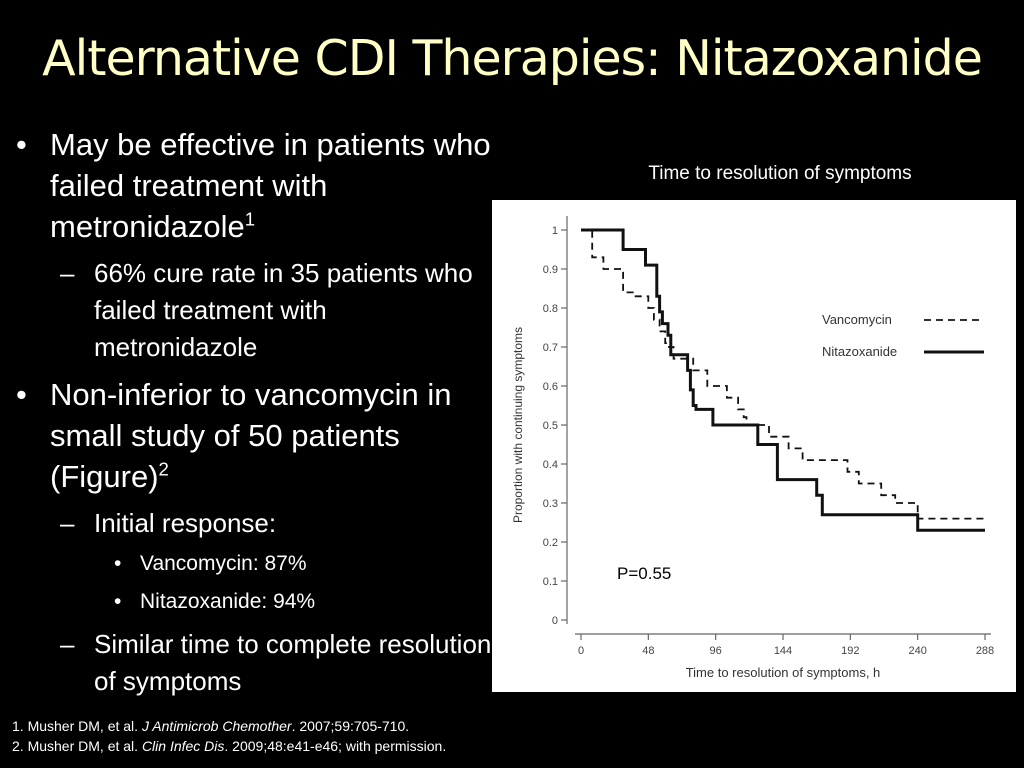  Describe the element at coordinates (183, 746) in the screenshot. I see `reference-journal: Clin Infec Dis` at that location.